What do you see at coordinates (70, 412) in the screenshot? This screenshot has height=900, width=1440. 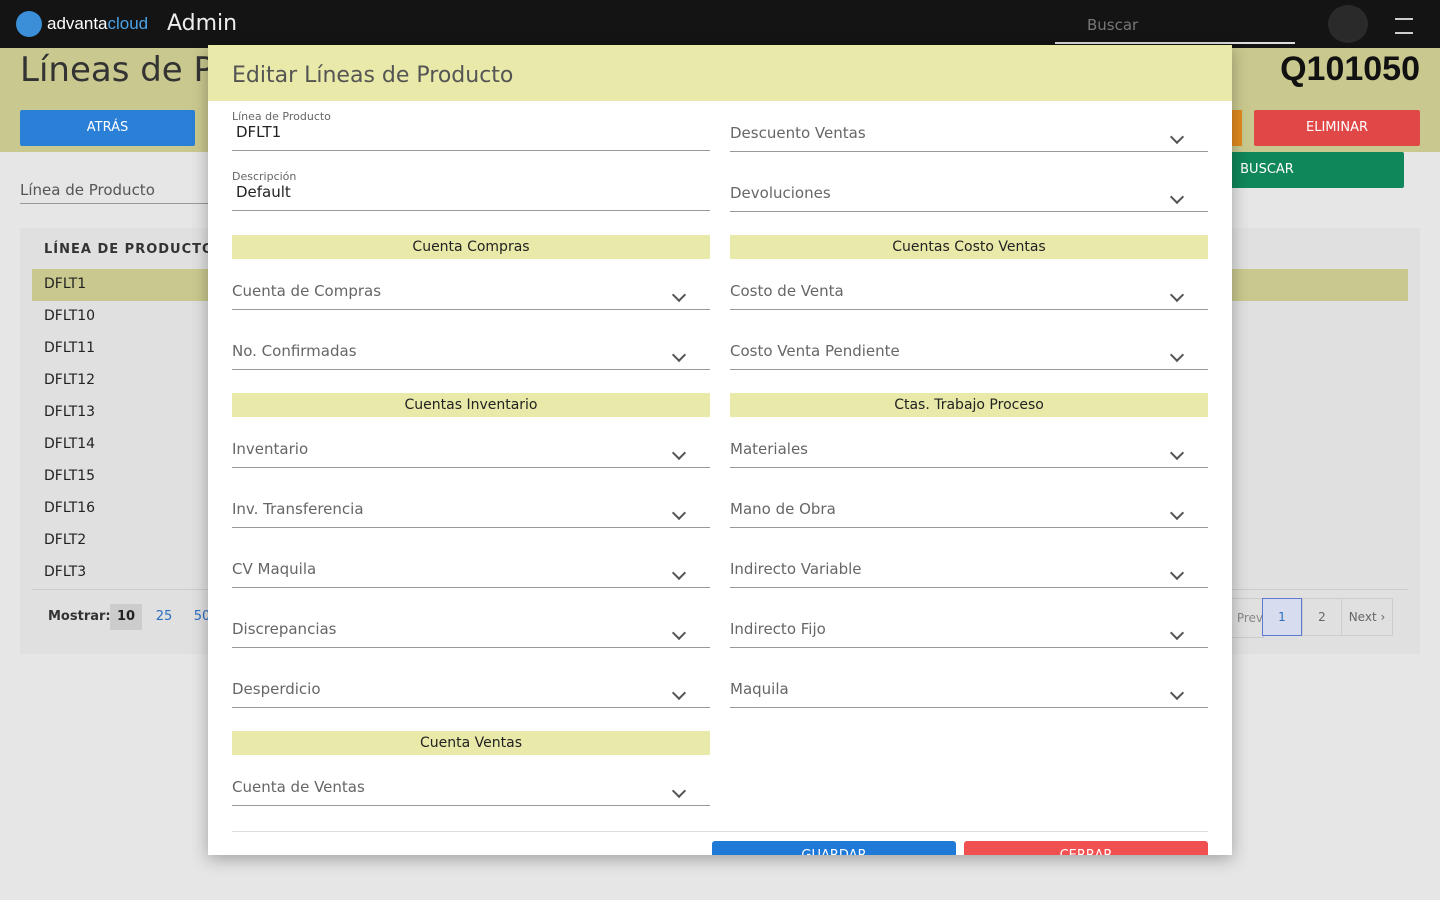 I see `table-row: DFLT13` at bounding box center [70, 412].